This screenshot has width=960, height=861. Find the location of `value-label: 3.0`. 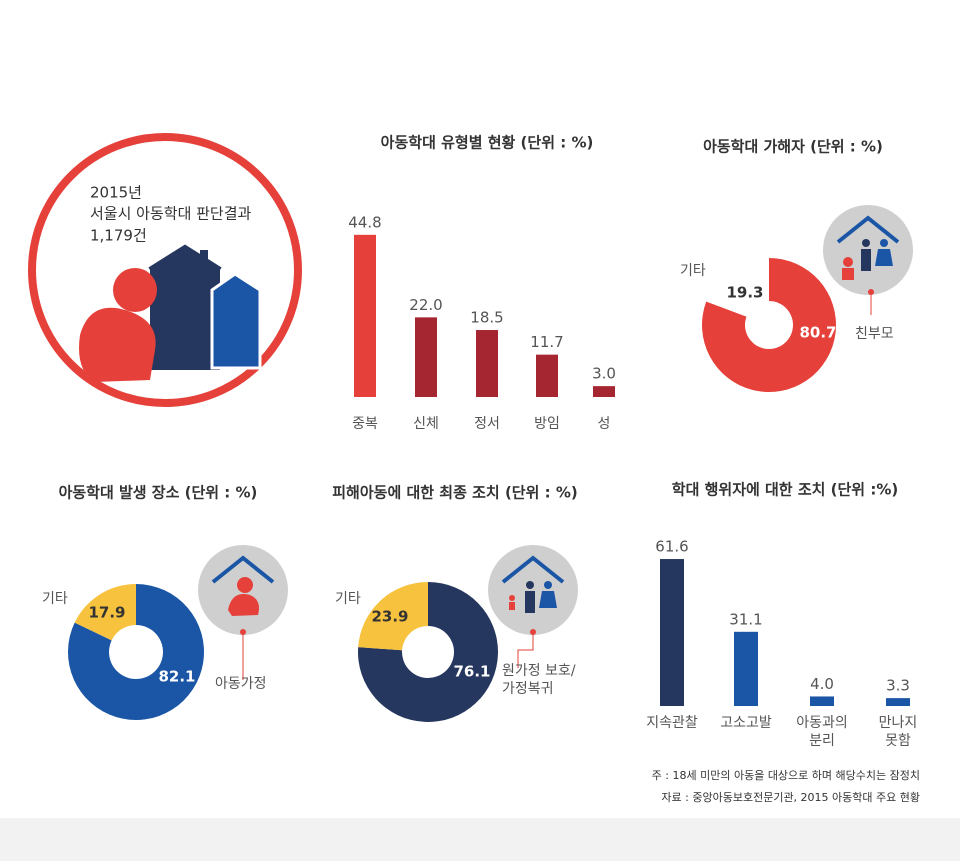

value-label: 3.0 is located at coordinates (604, 374).